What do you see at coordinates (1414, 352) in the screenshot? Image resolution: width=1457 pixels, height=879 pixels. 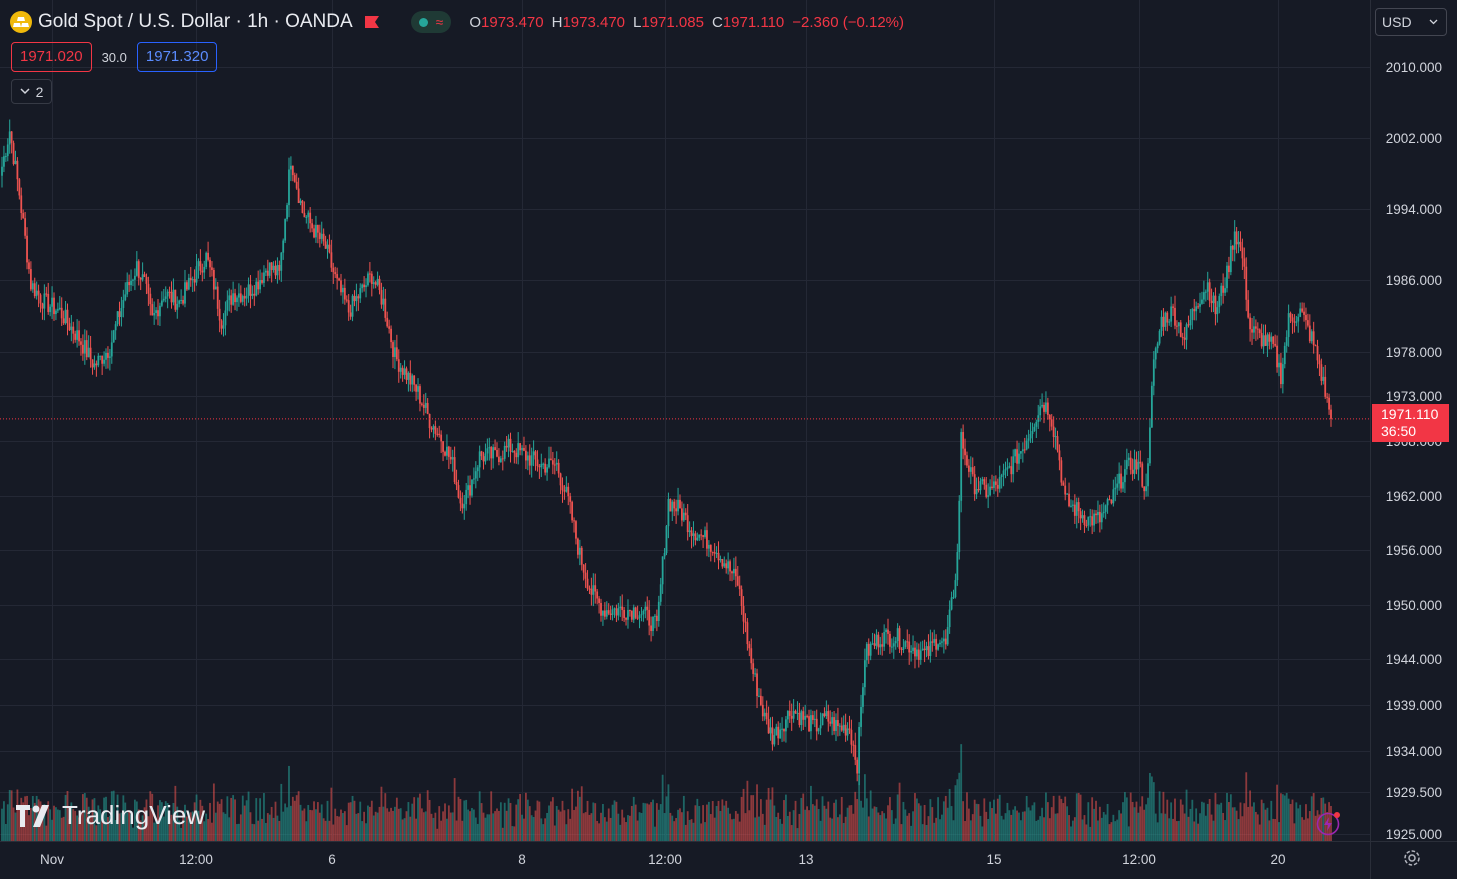 I see `price-tick-label: 1978.000` at bounding box center [1414, 352].